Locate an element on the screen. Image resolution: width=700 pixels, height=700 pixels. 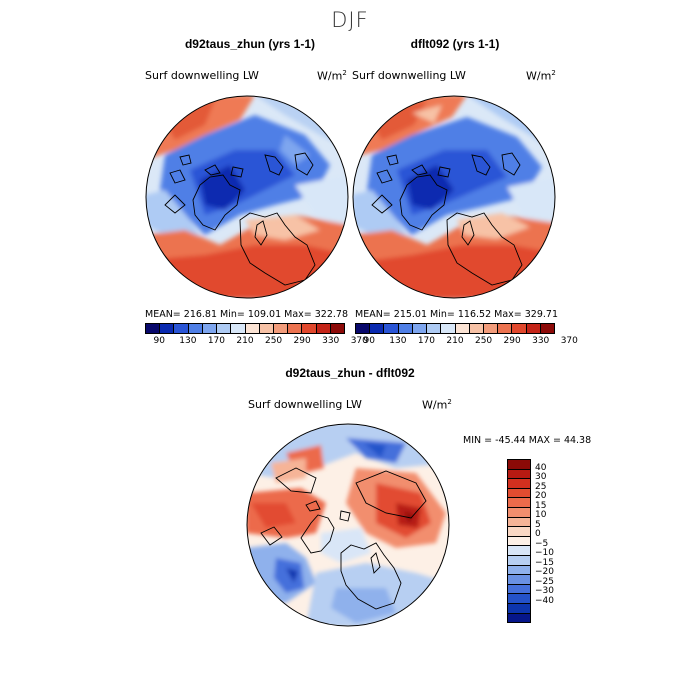
colorbar-tick-label: 40 is located at coordinates (541, 467).